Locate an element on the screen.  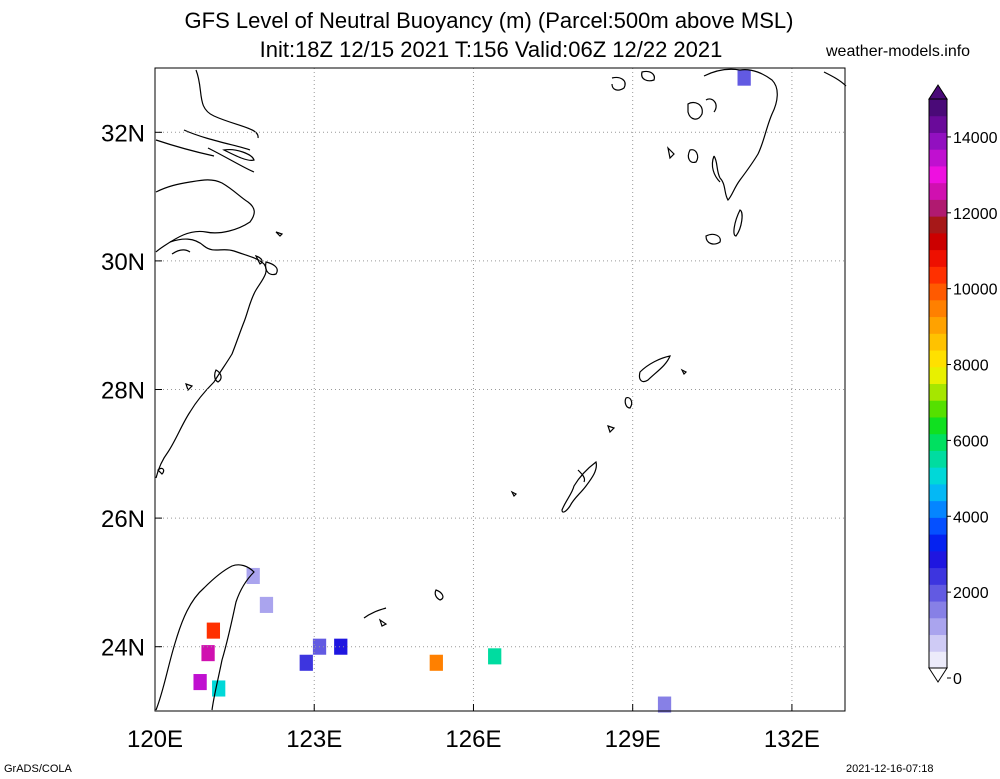
y-tick-label-3: 30N is located at coordinates (123, 262).